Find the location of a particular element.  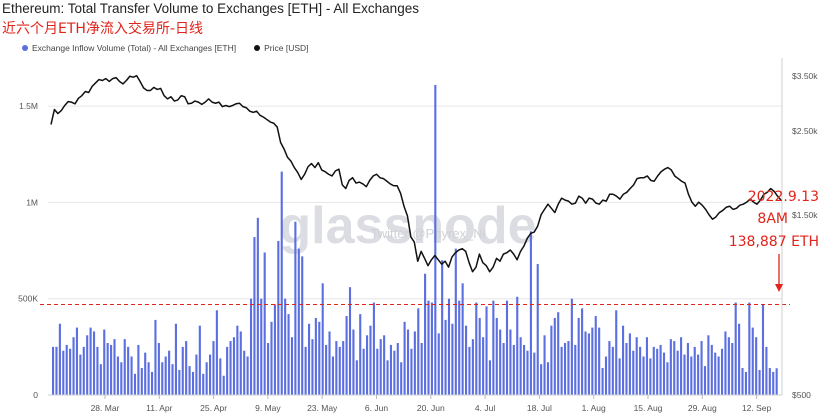

watermark: glassnode Twitter @Phyrex_Ni is located at coordinates (407, 226).